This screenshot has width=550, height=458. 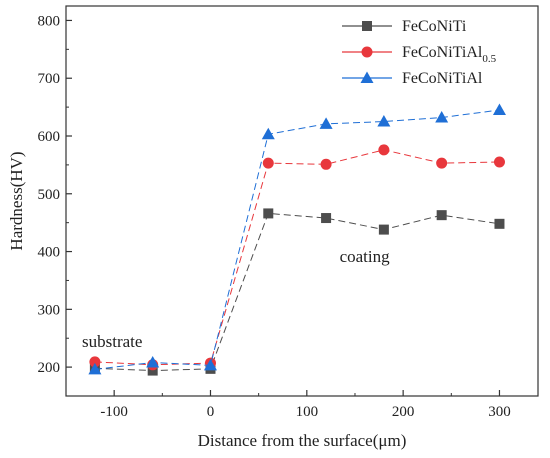 I want to click on legend-label-0: FeCoNiTi, so click(x=434, y=26).